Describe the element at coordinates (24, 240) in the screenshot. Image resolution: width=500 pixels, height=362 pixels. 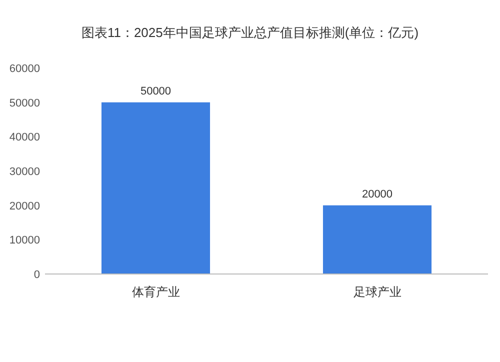
I see `y-tick-label: 10000` at that location.